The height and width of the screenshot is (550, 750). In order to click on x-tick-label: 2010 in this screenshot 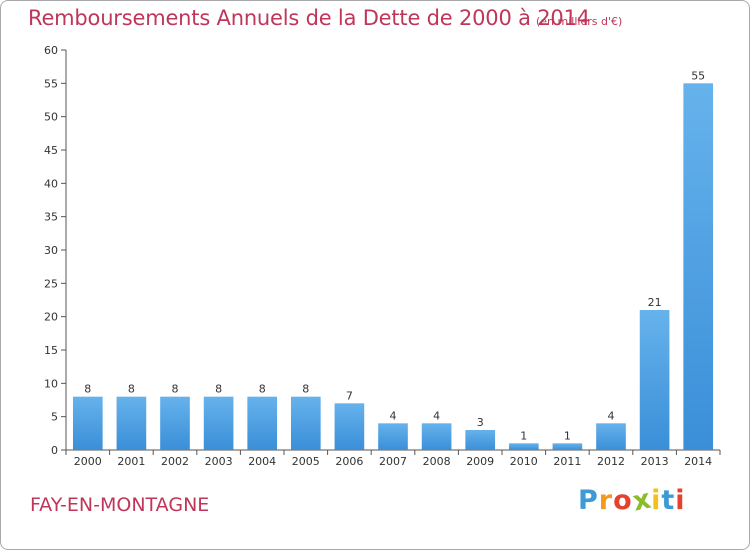, I will do `click(524, 461)`.